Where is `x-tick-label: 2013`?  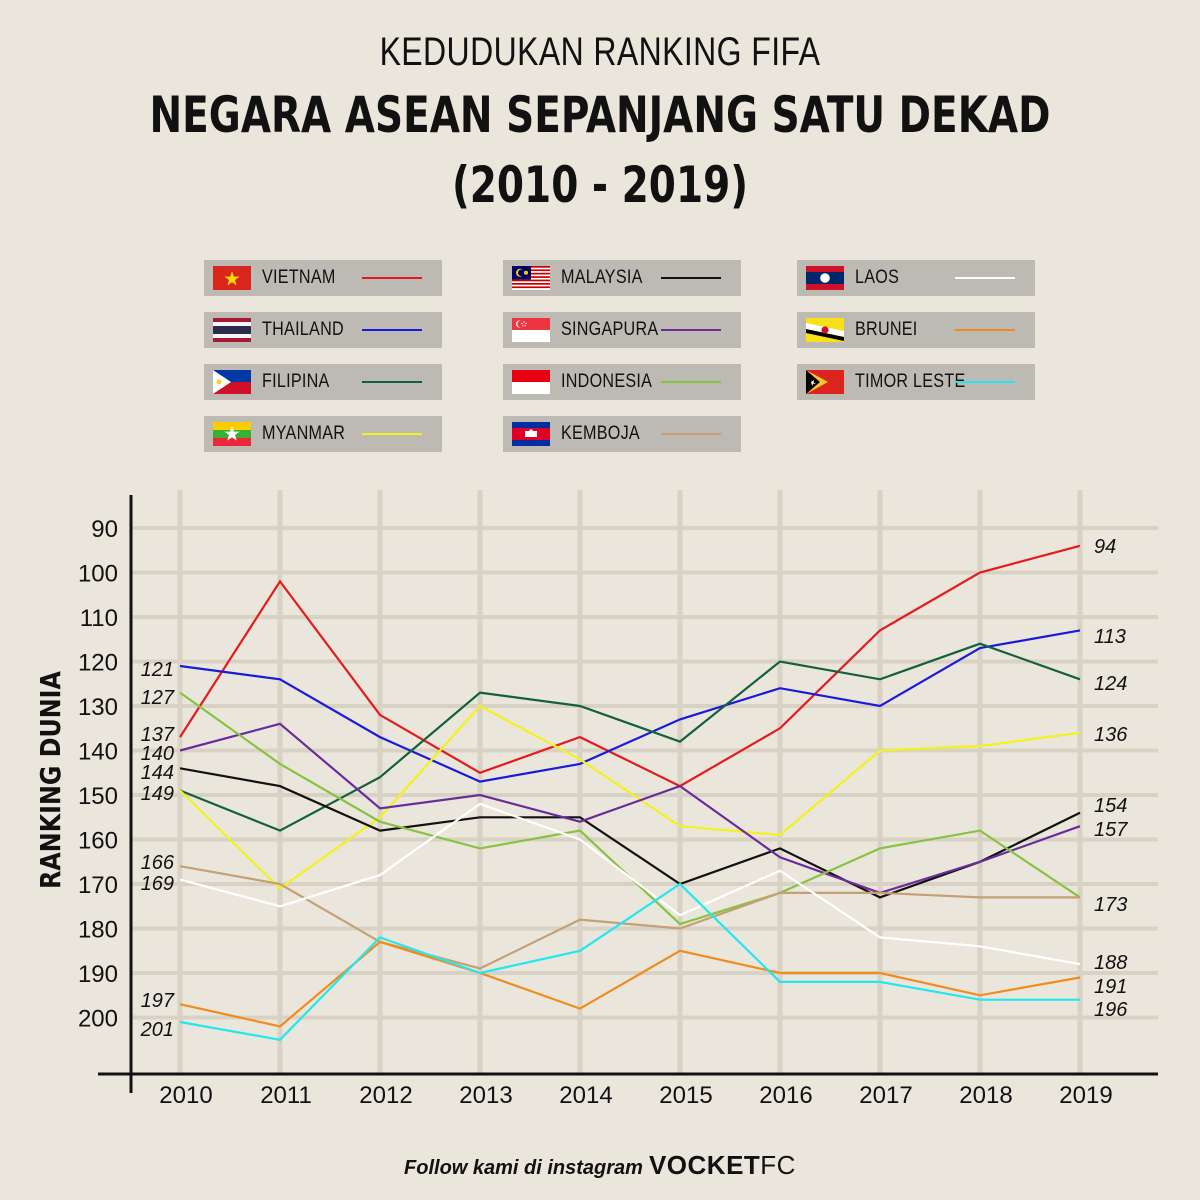 x-tick-label: 2013 is located at coordinates (485, 1095).